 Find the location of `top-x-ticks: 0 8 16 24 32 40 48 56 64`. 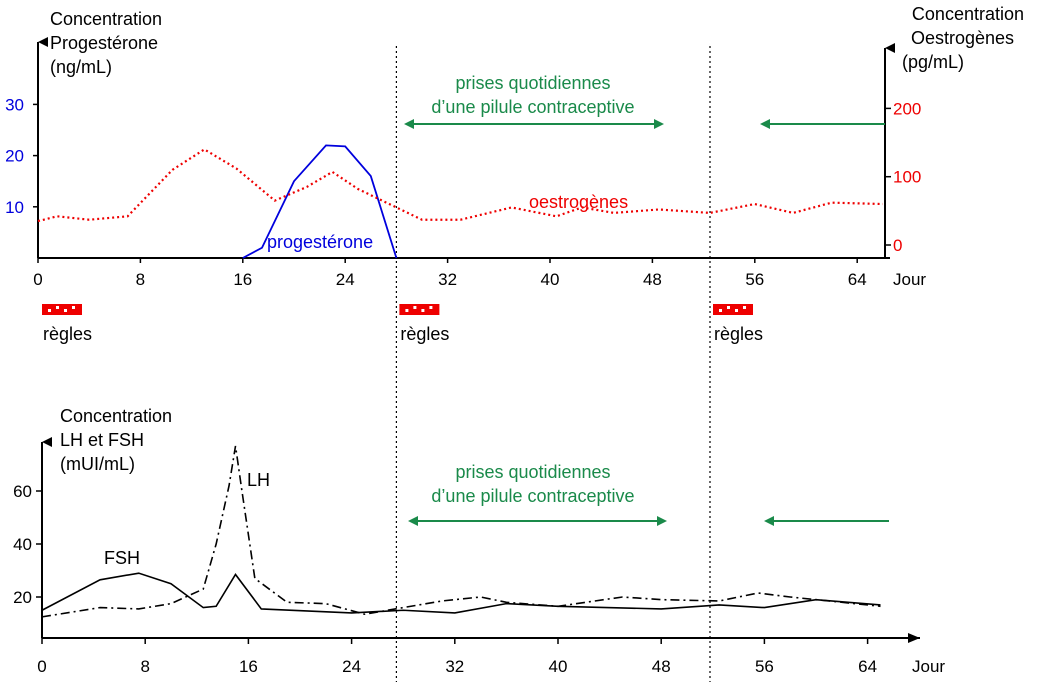

top-x-ticks: 0 8 16 24 32 40 48 56 64 is located at coordinates (450, 273).